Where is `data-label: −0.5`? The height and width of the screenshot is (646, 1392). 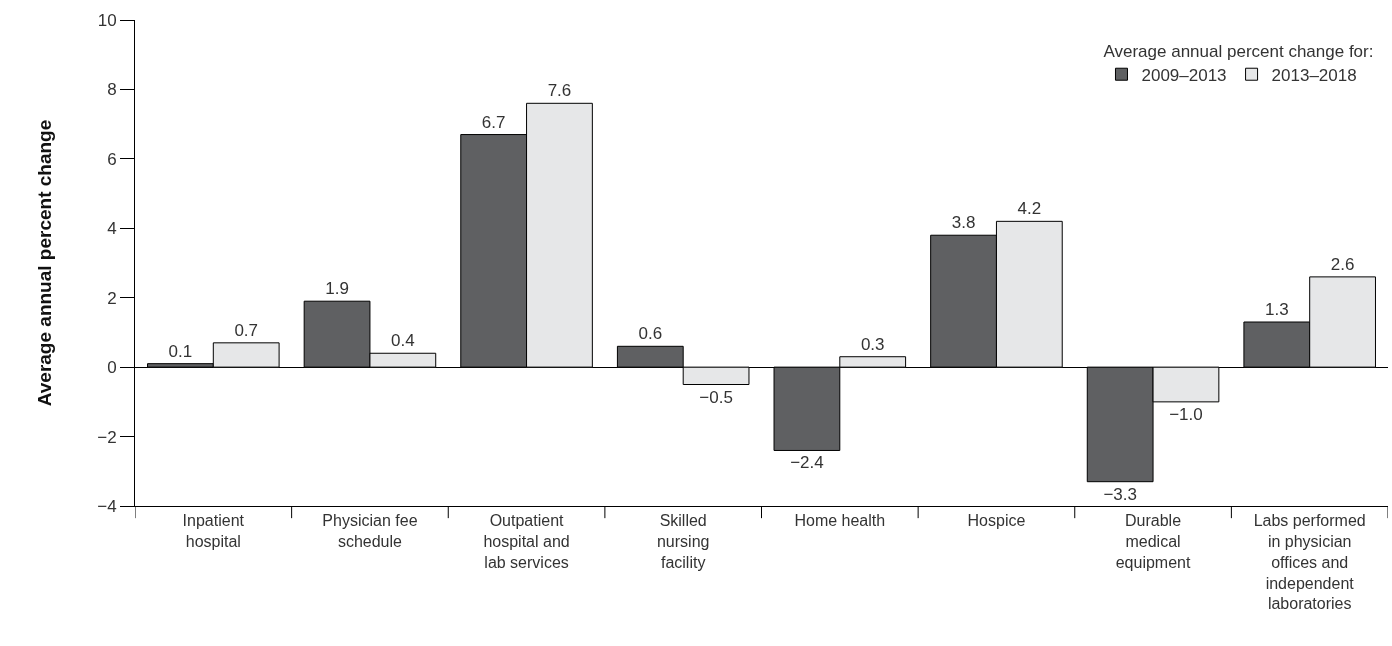
data-label: −0.5 is located at coordinates (716, 397).